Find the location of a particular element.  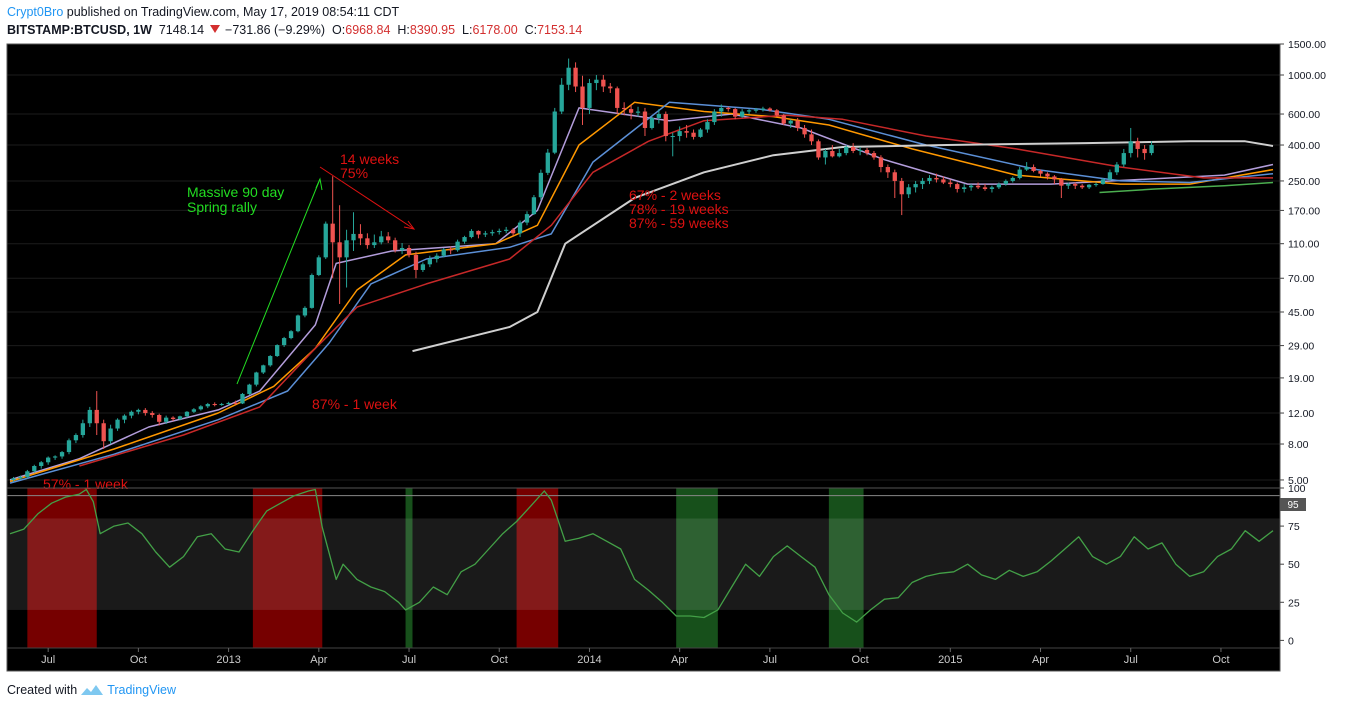

author-link: Crypt0Bro is located at coordinates (35, 12).